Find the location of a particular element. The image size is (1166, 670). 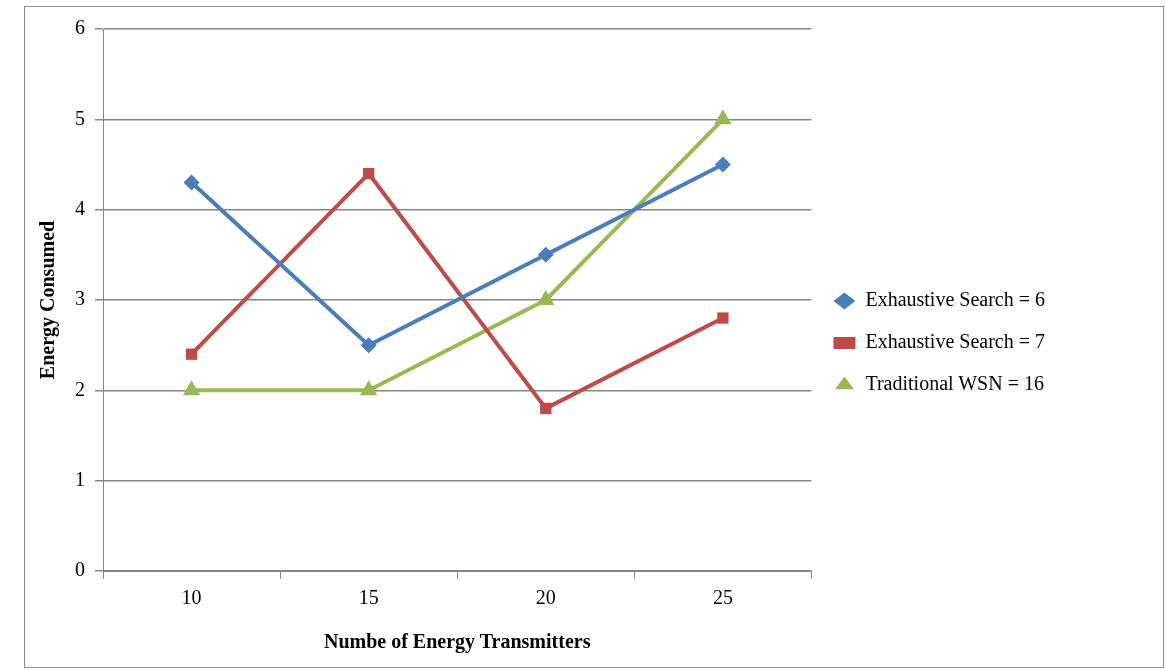

y-tick-label: 0 is located at coordinates (80, 569).